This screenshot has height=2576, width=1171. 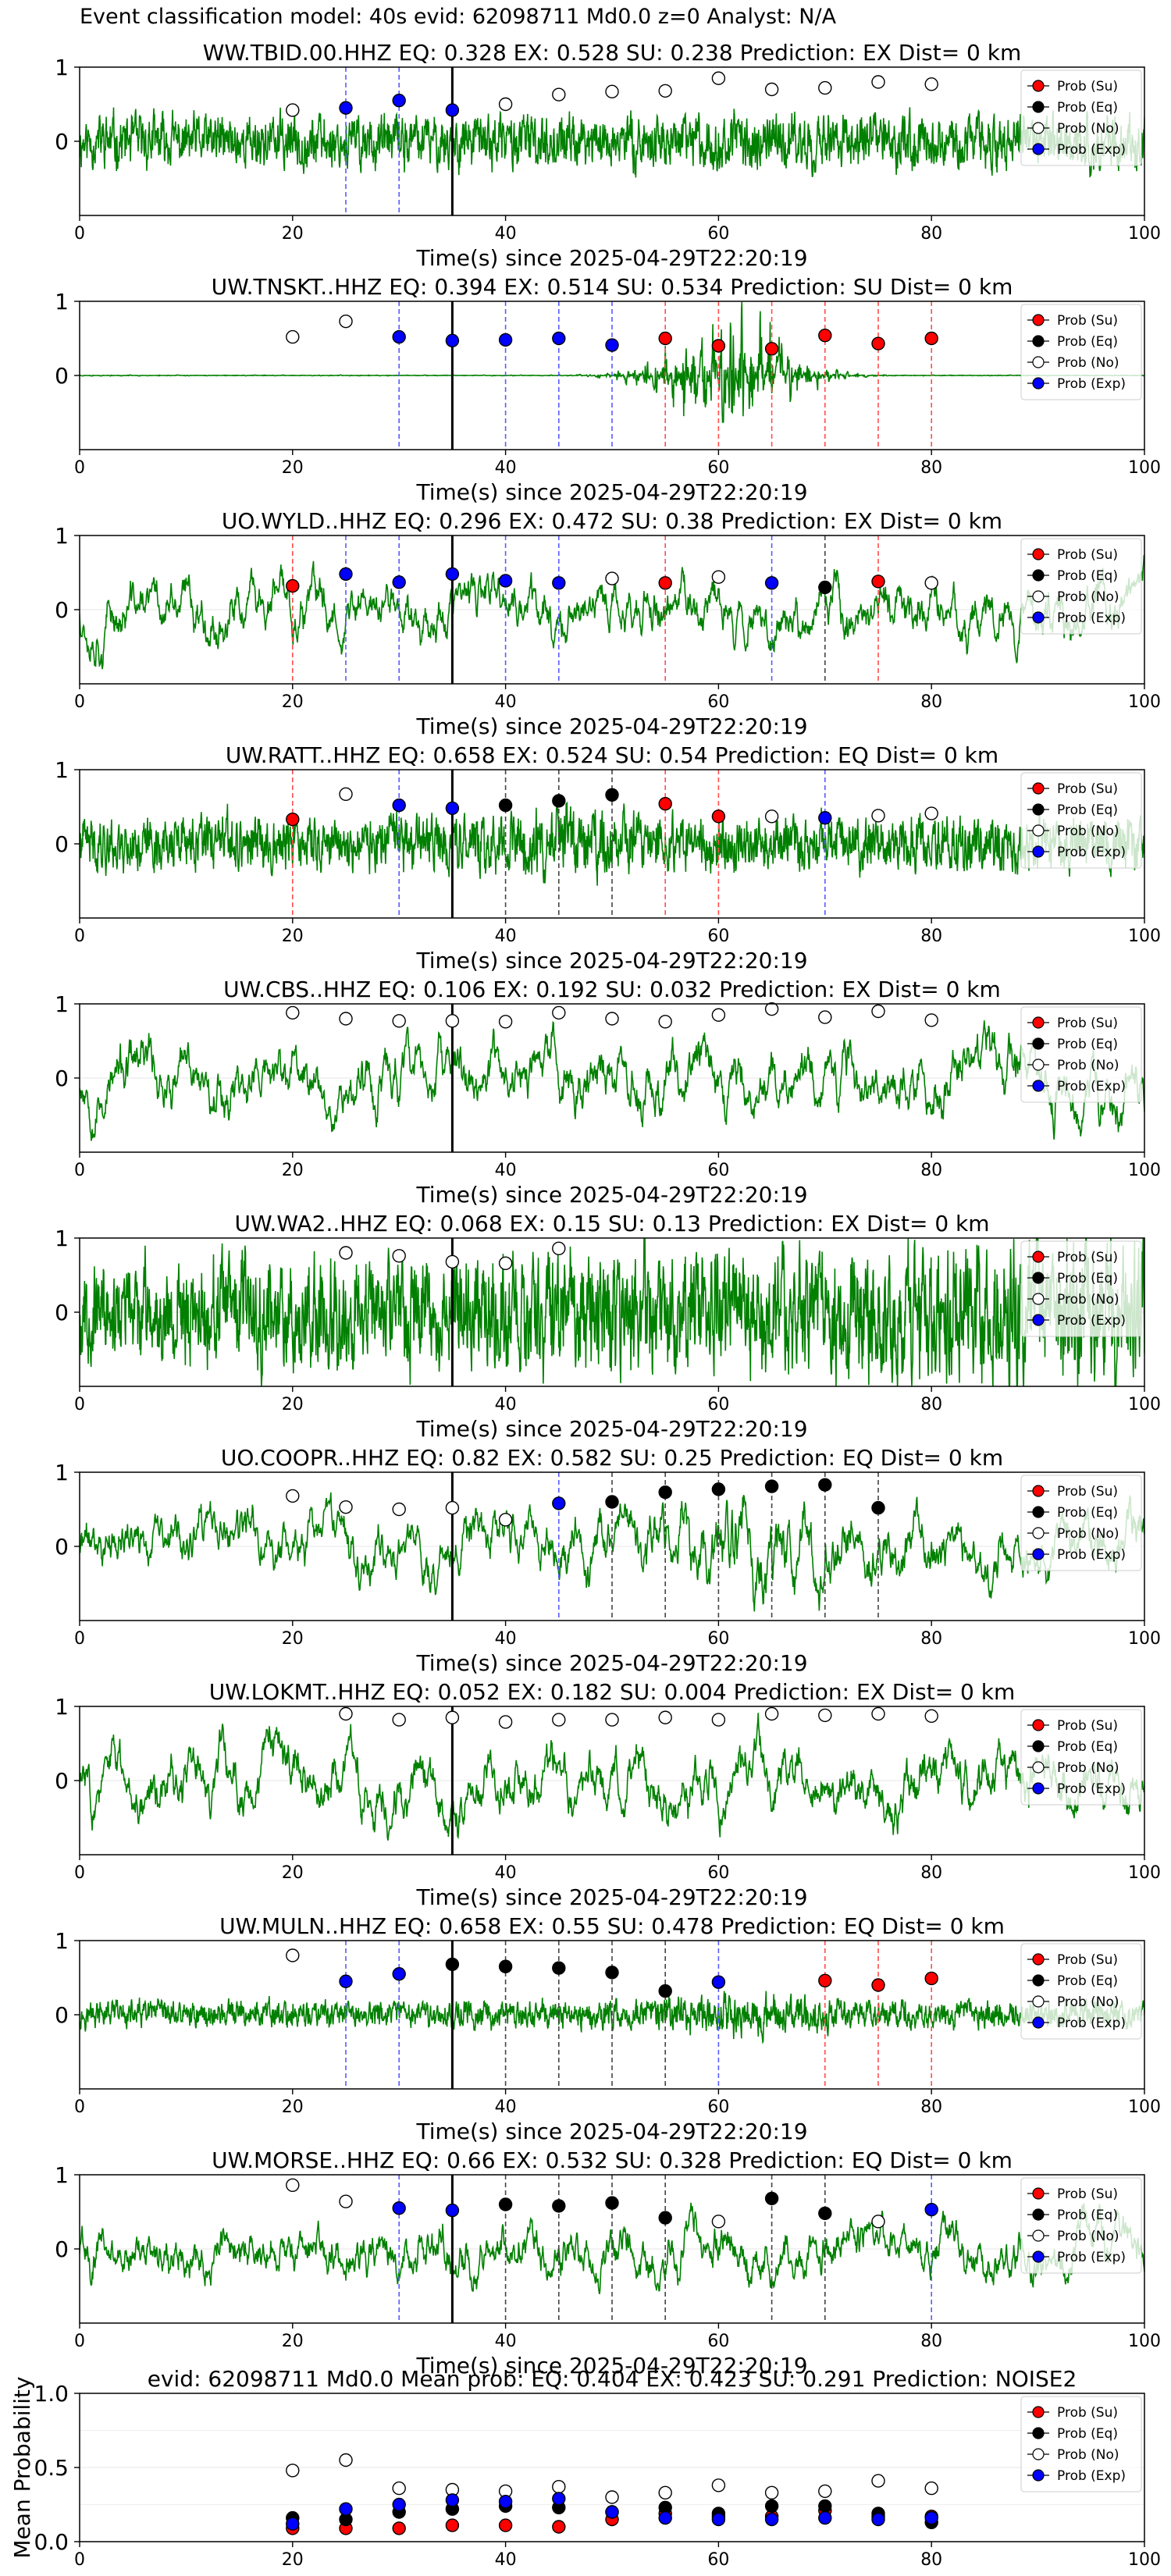 What do you see at coordinates (718, 468) in the screenshot?
I see `x-tick-label: 60` at bounding box center [718, 468].